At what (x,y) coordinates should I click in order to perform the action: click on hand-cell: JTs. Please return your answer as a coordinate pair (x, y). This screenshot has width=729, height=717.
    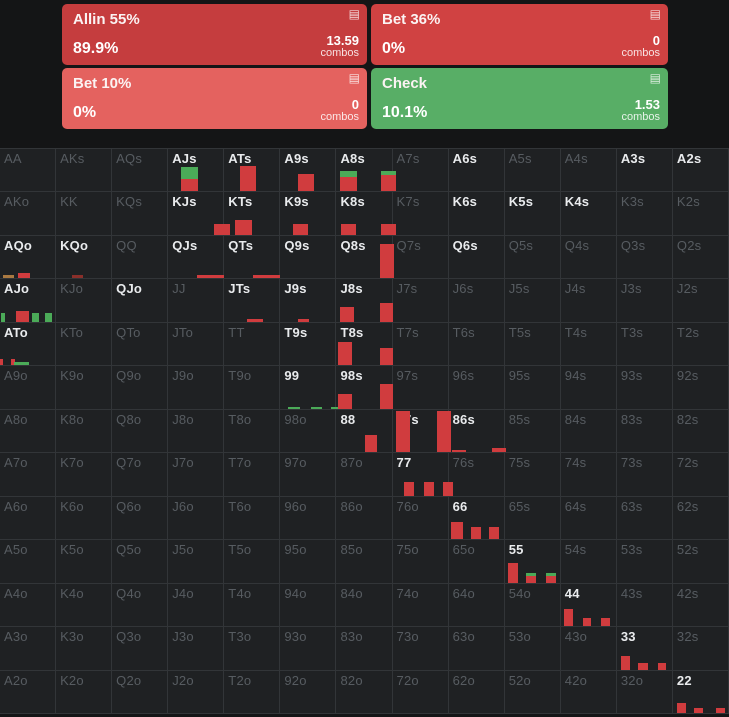
    Looking at the image, I should click on (252, 301).